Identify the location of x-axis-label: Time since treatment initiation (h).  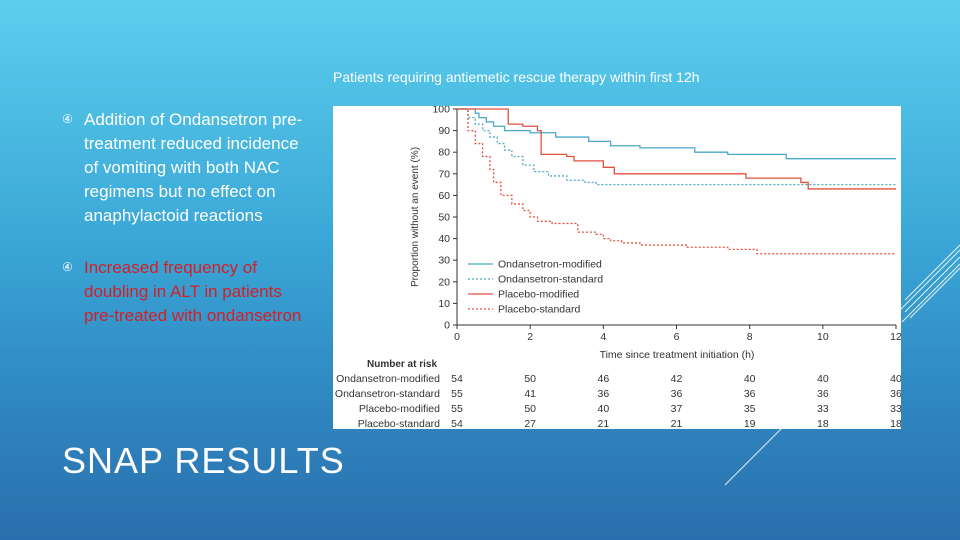
(677, 355).